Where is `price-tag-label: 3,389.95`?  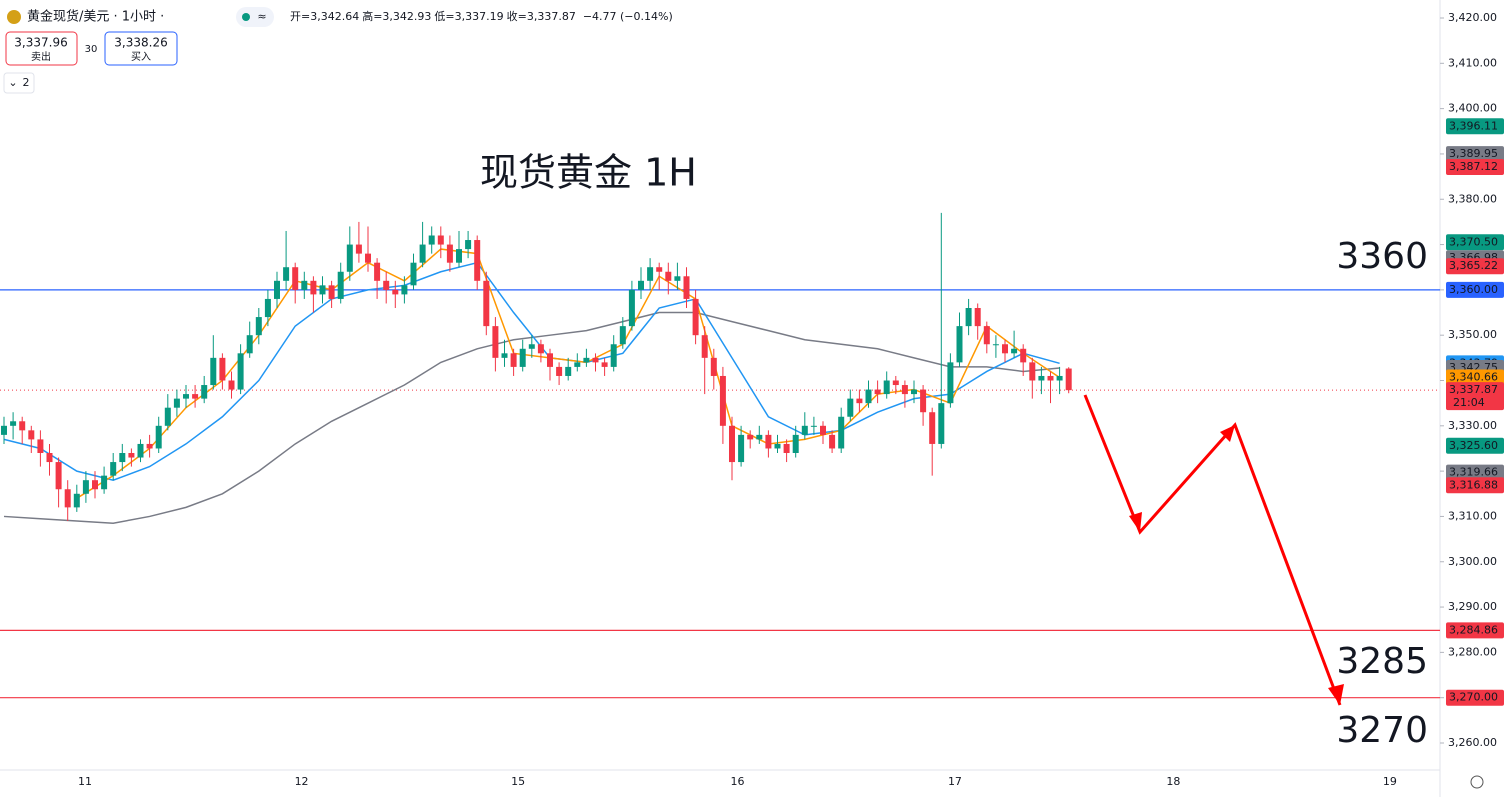 price-tag-label: 3,389.95 is located at coordinates (1473, 153).